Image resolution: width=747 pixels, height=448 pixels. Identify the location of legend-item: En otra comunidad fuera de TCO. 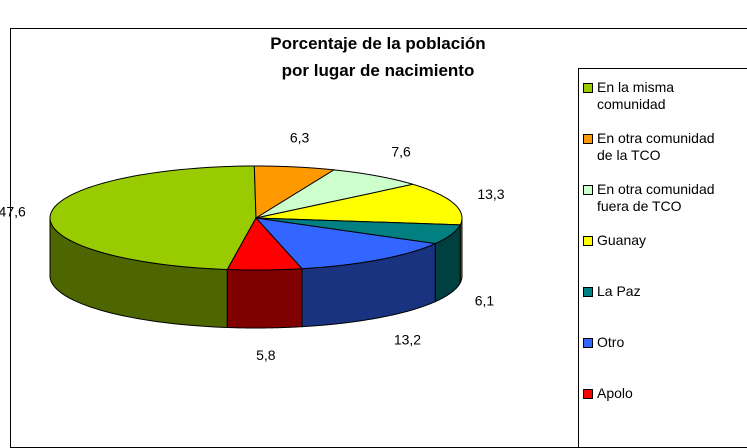
(658, 198).